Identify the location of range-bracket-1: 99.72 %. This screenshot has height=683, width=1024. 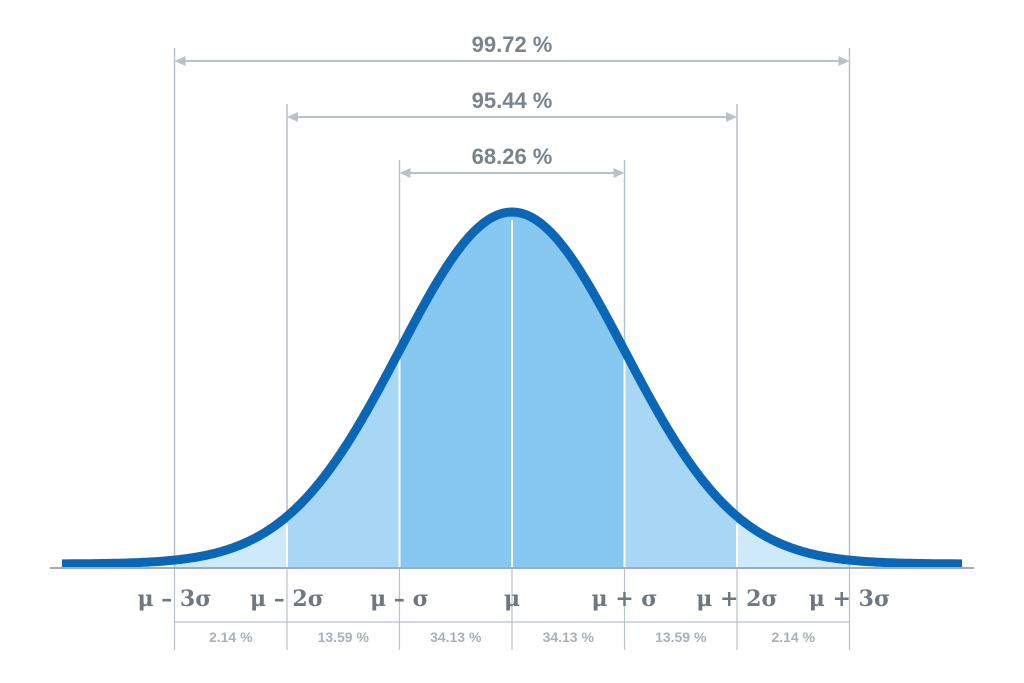
(512, 48).